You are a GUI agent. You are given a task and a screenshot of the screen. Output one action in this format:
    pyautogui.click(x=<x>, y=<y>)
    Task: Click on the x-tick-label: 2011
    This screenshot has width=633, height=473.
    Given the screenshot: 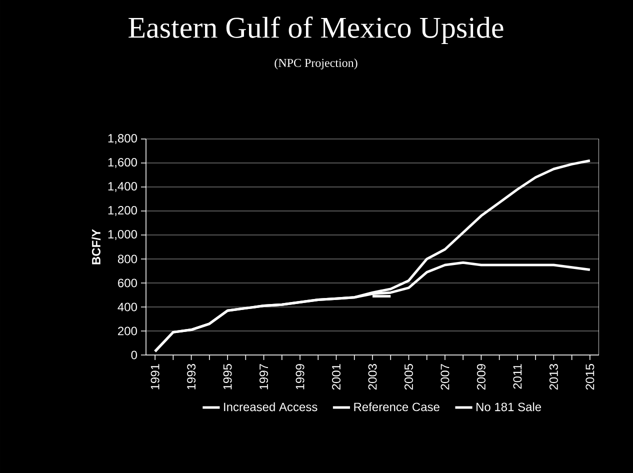 What is the action you would take?
    pyautogui.click(x=517, y=376)
    